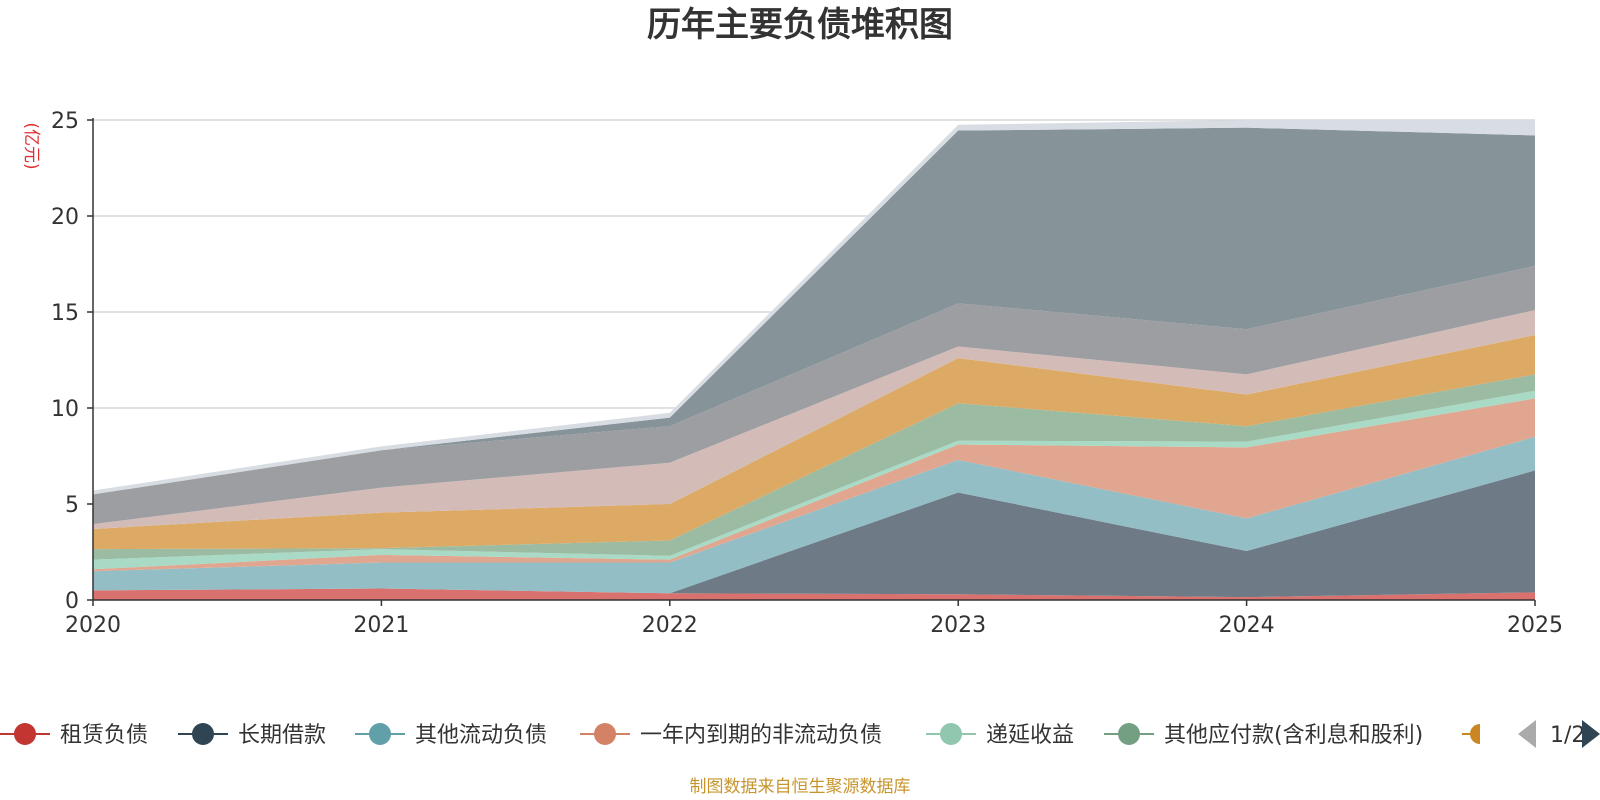 This screenshot has width=1600, height=800. I want to click on x-tick-label: 2025, so click(1535, 625).